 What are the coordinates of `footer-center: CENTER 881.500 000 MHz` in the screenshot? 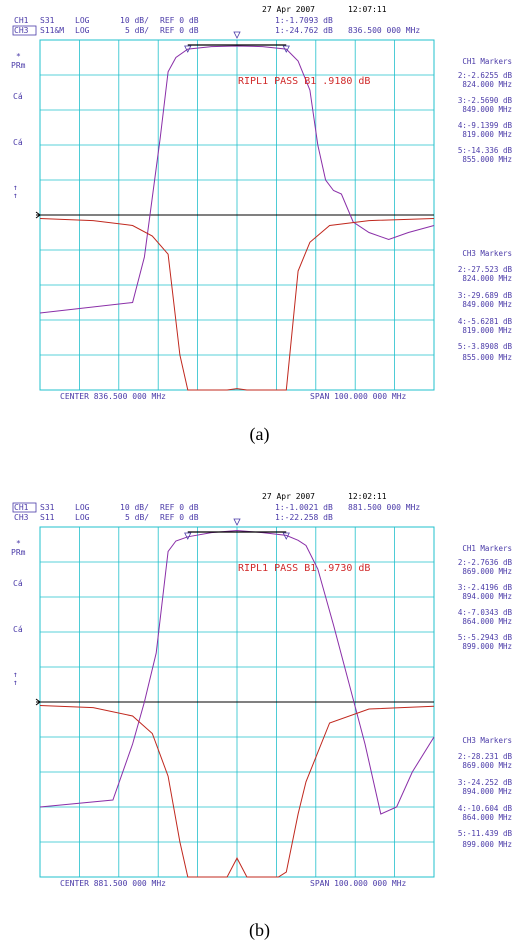 It's located at (113, 883).